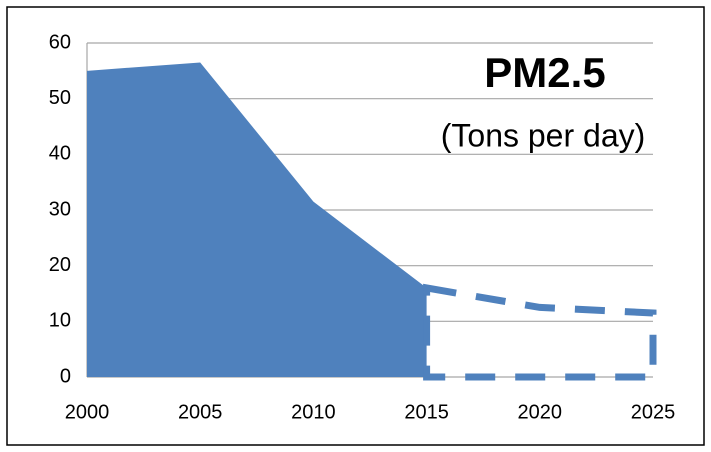 This screenshot has width=711, height=452. I want to click on y-tick-label: 30, so click(60, 209).